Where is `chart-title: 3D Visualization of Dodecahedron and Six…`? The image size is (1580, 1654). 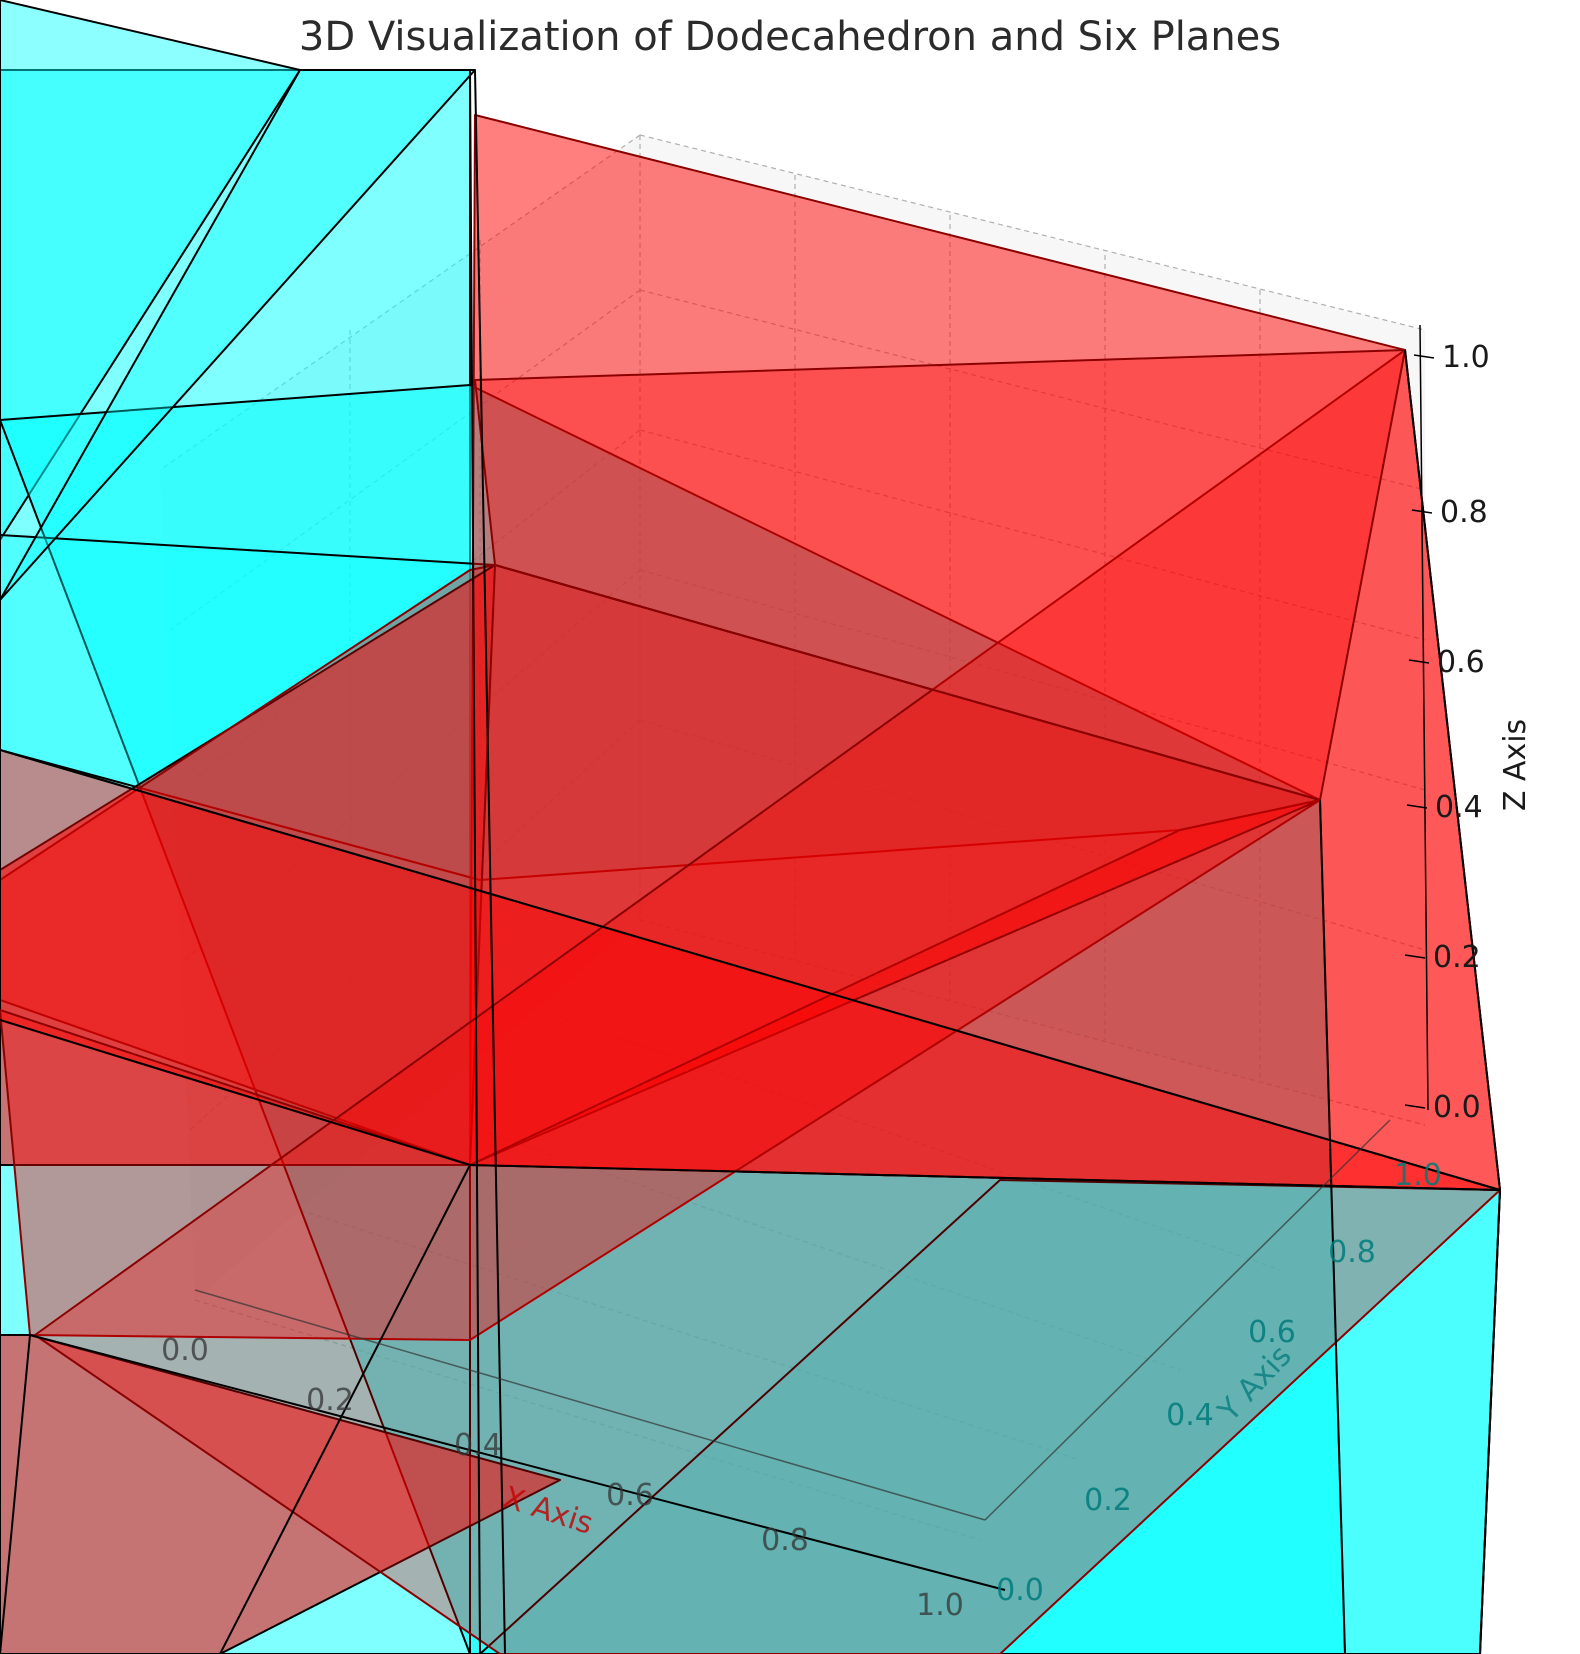
chart-title: 3D Visualization of Dodecahedron and Six… is located at coordinates (790, 37).